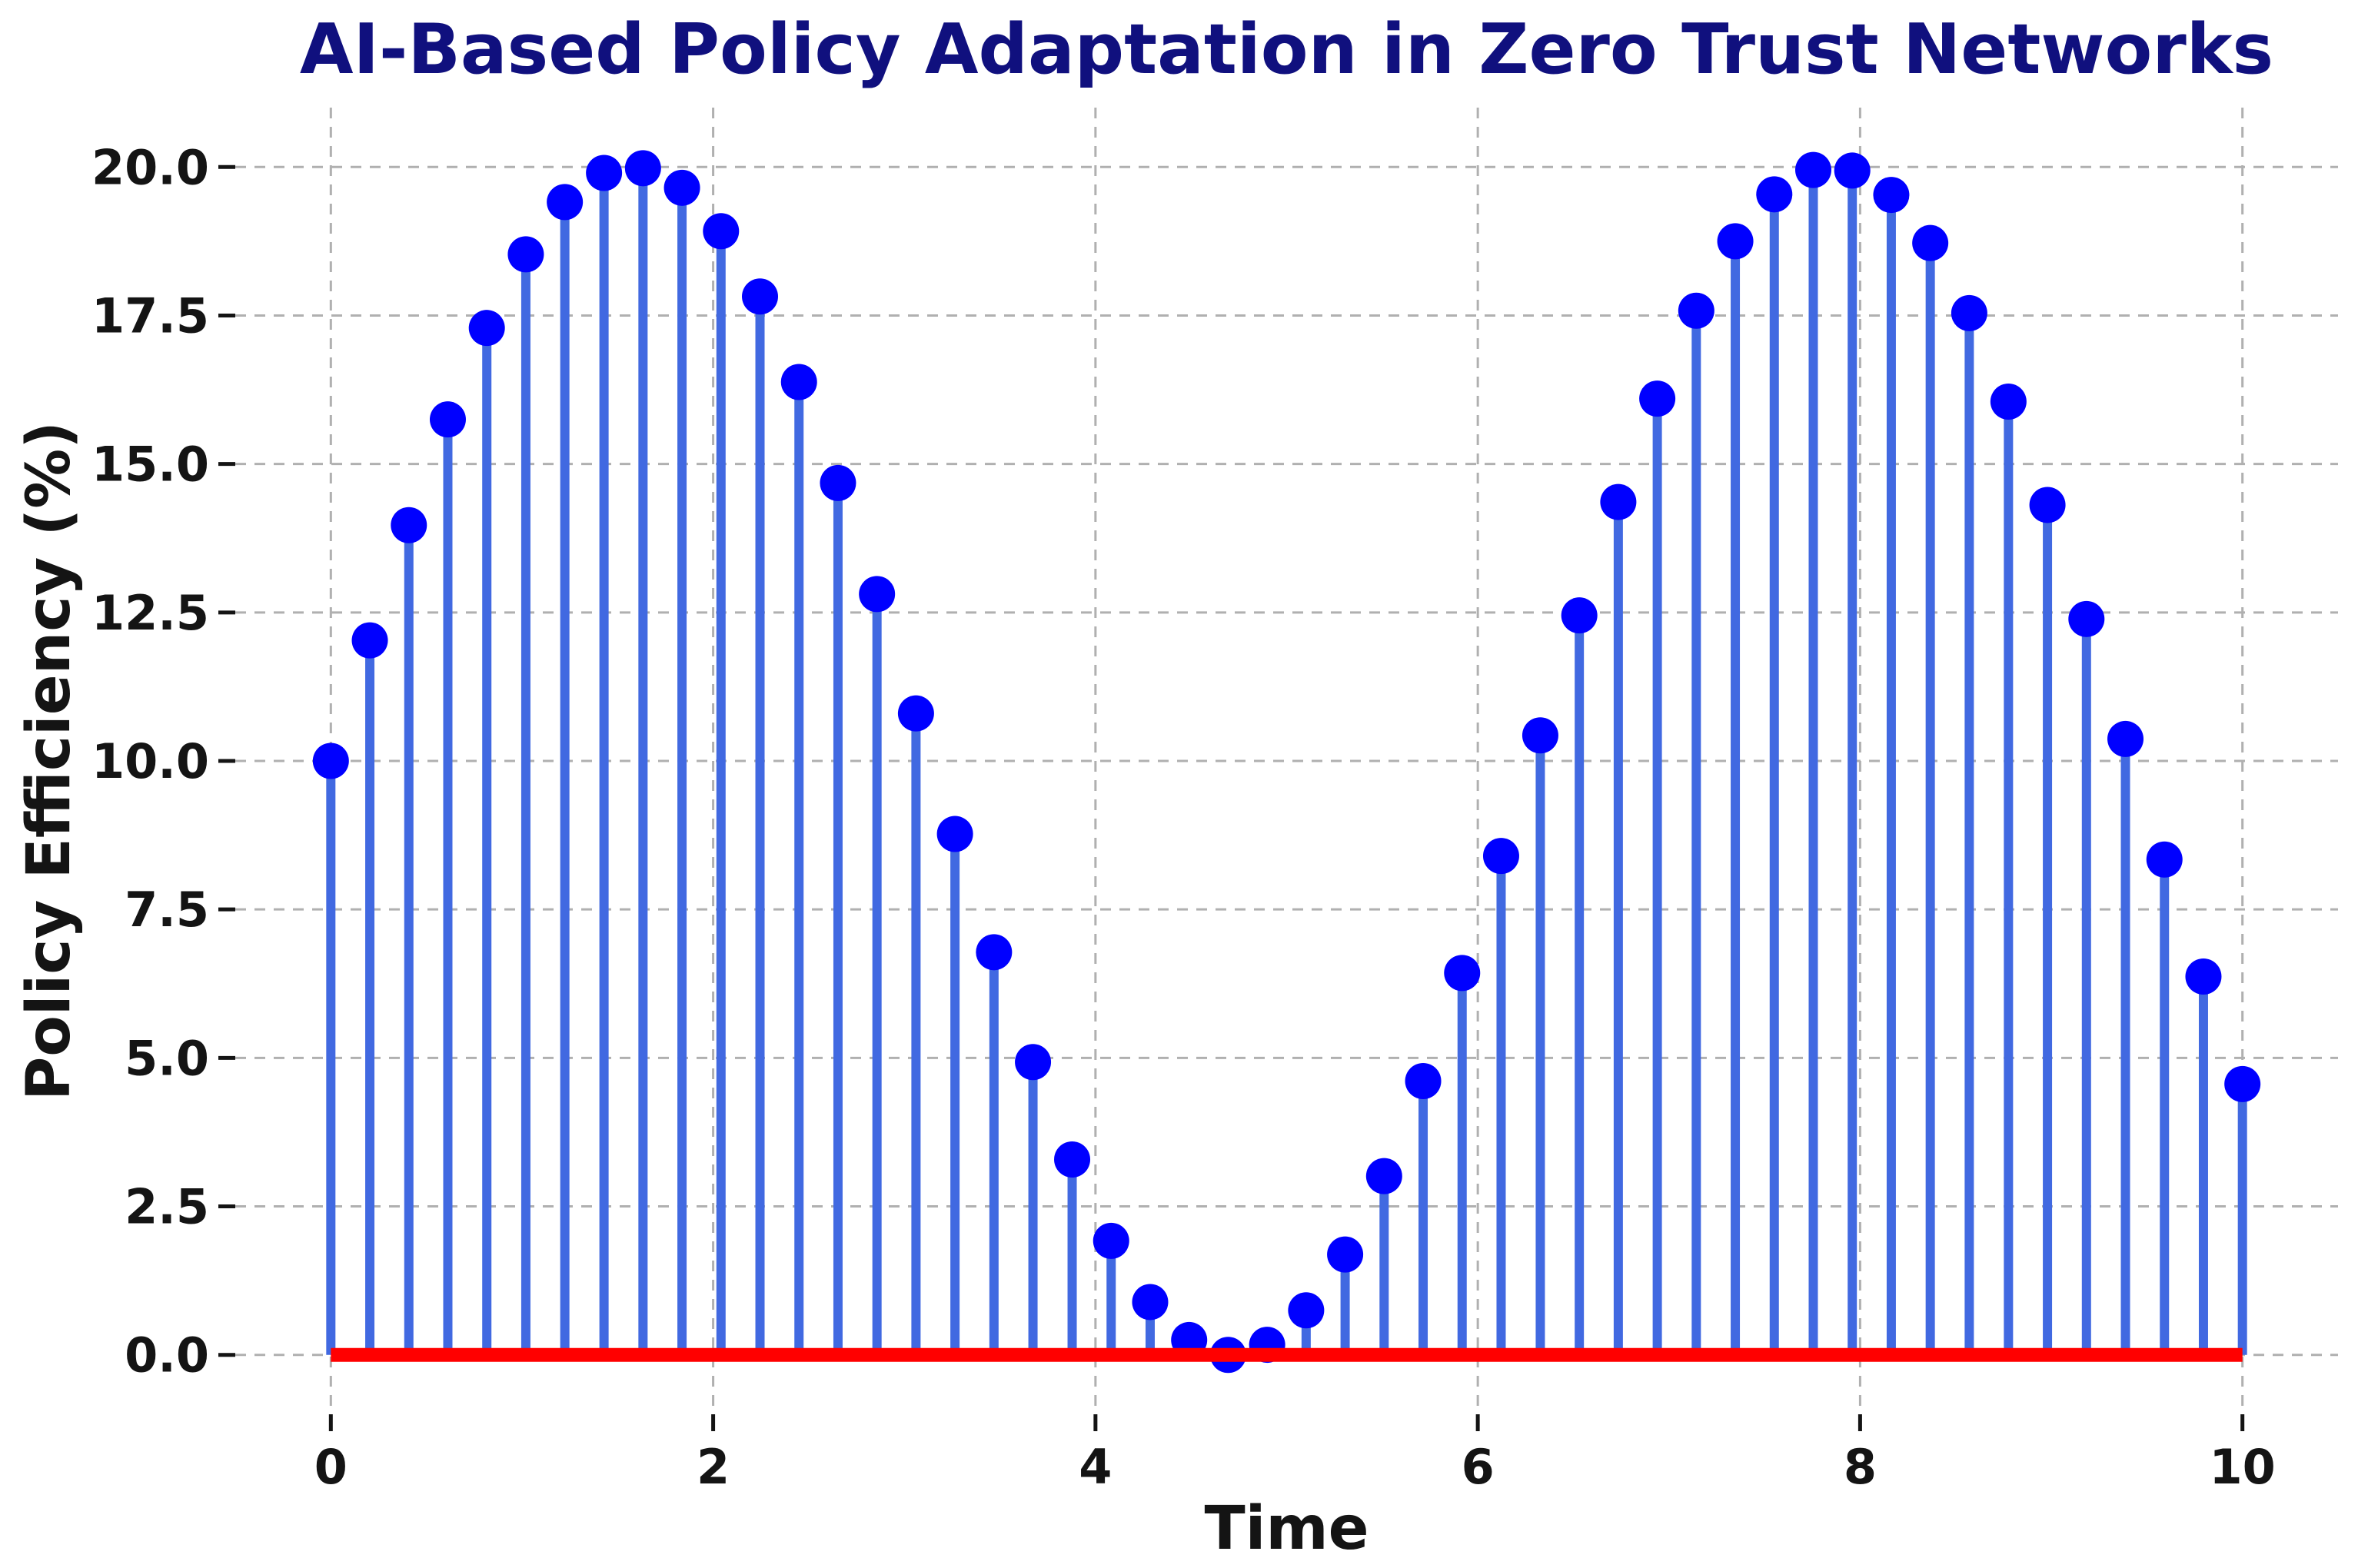  What do you see at coordinates (167, 1058) in the screenshot?
I see `y-tick-label: 5.0` at bounding box center [167, 1058].